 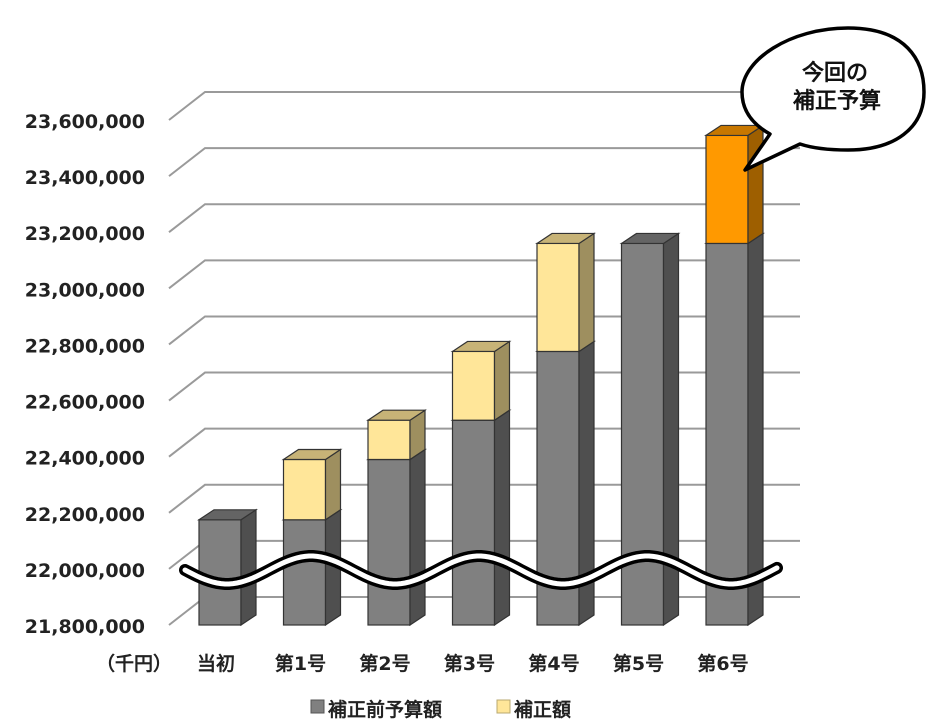 What do you see at coordinates (503, 706) in the screenshot?
I see `legend-swatch-correction` at bounding box center [503, 706].